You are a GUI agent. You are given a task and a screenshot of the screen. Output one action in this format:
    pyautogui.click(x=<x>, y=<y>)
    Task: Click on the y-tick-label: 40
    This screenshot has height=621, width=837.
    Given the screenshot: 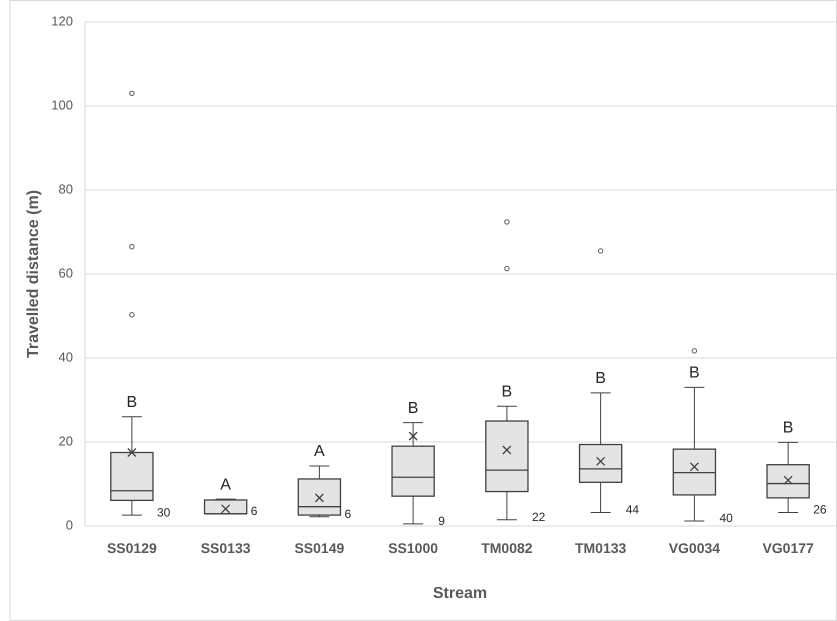 What is the action you would take?
    pyautogui.click(x=65, y=356)
    